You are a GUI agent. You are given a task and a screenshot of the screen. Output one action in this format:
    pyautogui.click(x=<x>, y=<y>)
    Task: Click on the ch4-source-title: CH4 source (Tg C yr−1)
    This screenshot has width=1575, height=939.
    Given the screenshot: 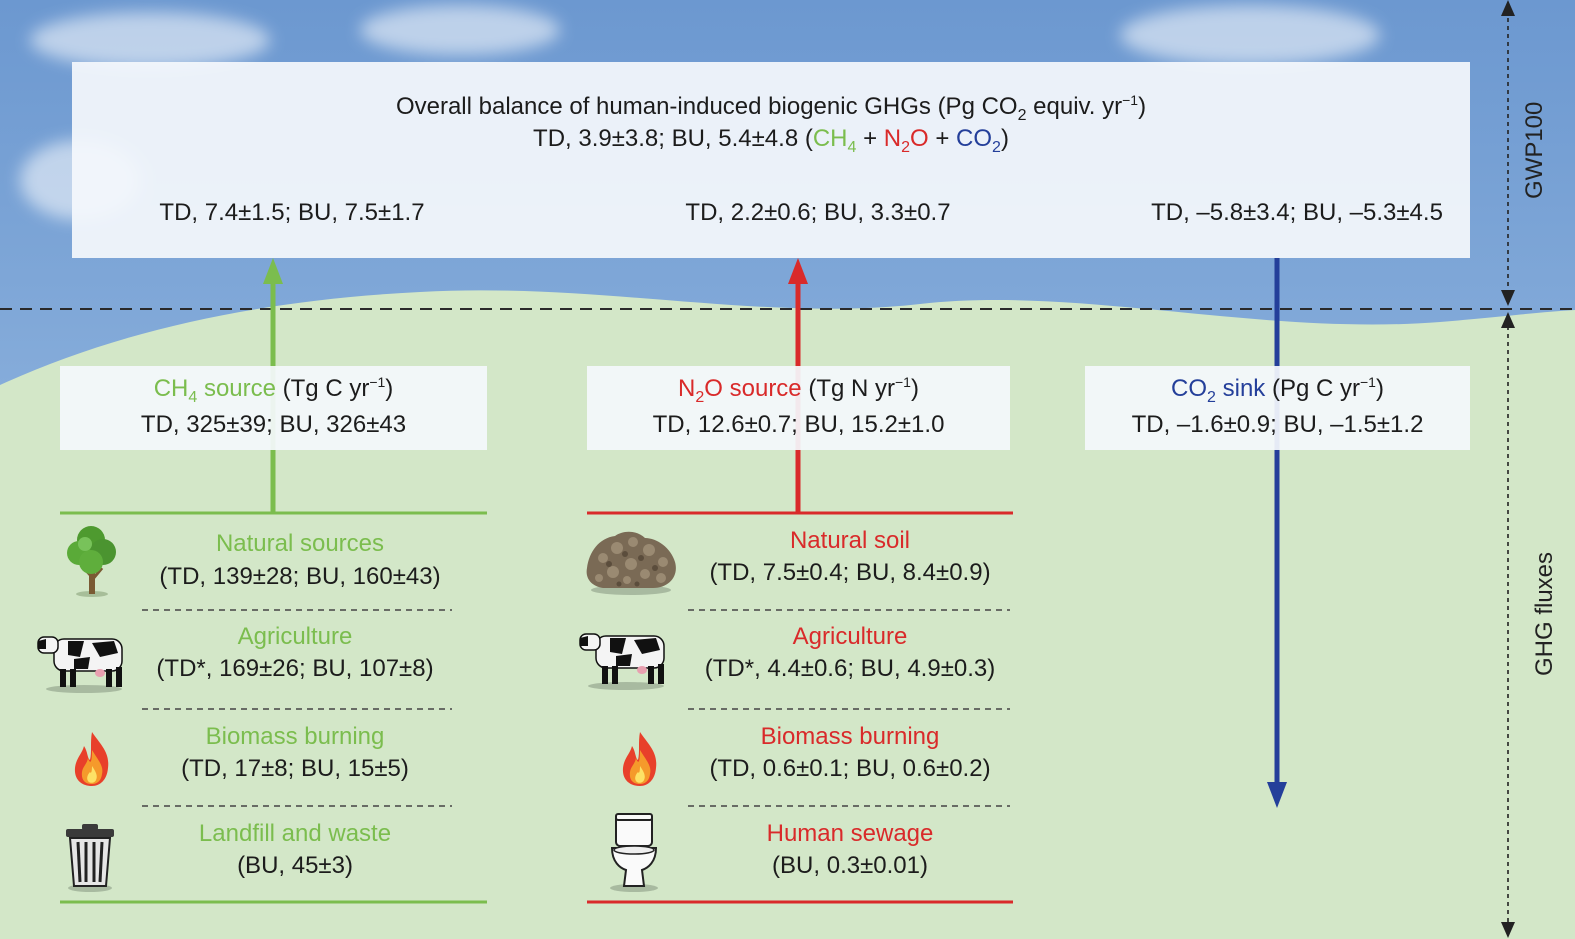 What is the action you would take?
    pyautogui.click(x=273, y=390)
    